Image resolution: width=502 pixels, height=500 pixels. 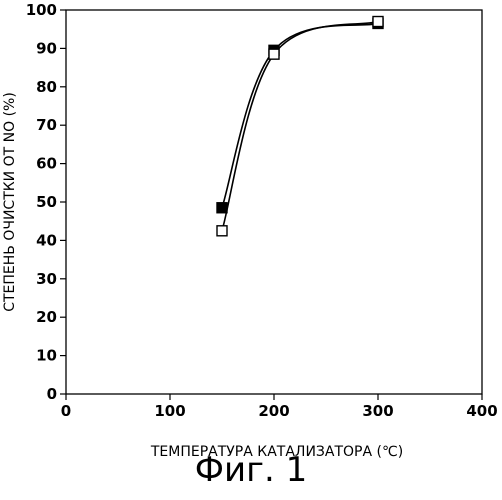 I want to click on x-axis-ticks: 0 100 200 300 400, so click(x=279, y=407).